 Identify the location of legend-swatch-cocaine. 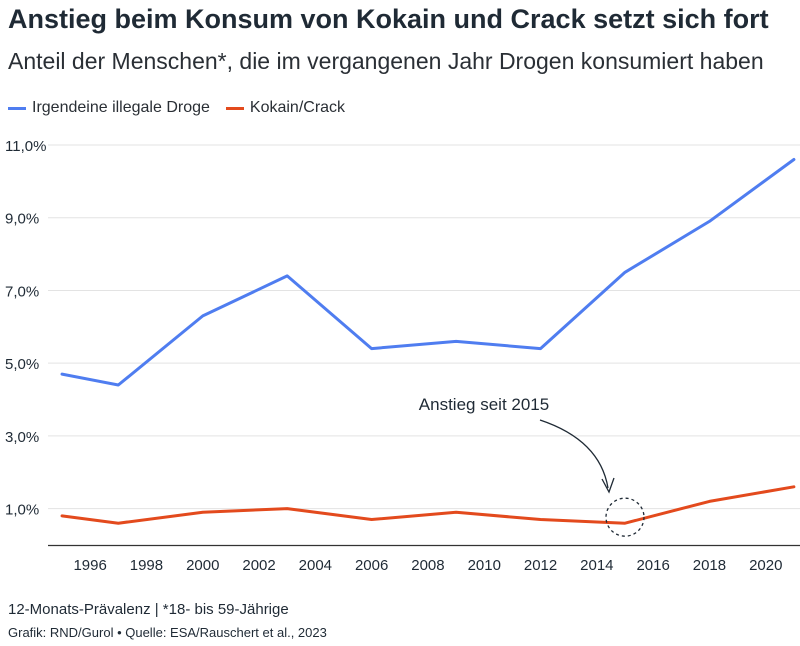
(234, 108).